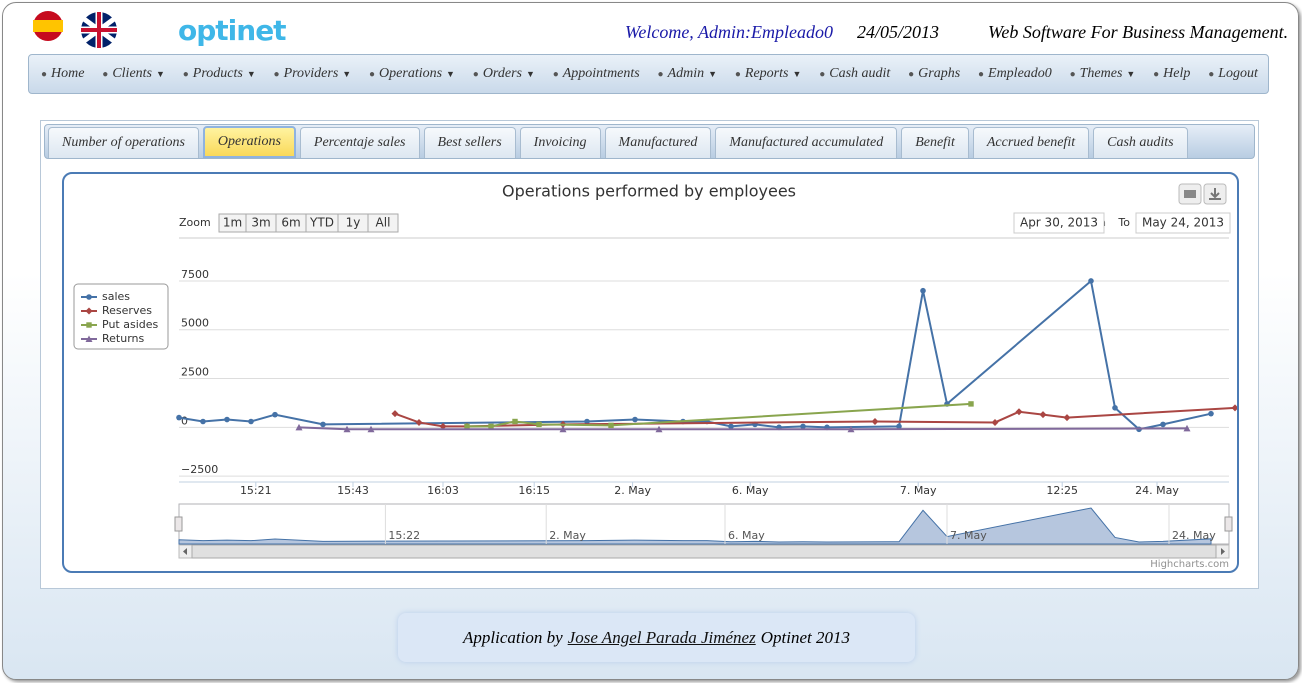 This screenshot has width=1302, height=683. What do you see at coordinates (1183, 223) in the screenshot?
I see `to-input` at bounding box center [1183, 223].